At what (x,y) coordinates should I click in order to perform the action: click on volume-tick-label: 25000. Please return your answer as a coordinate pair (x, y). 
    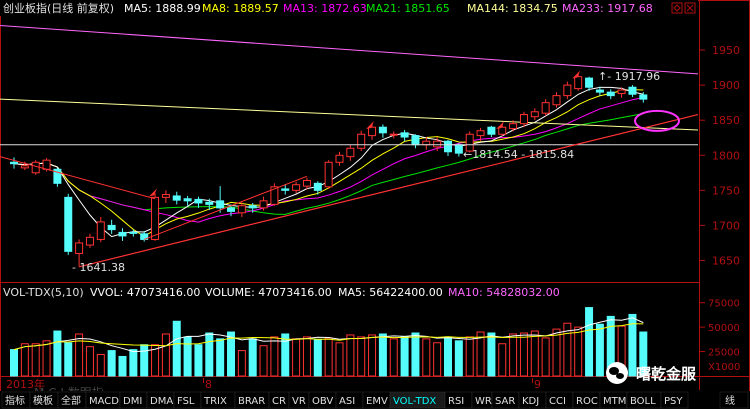
    Looking at the image, I should click on (724, 353).